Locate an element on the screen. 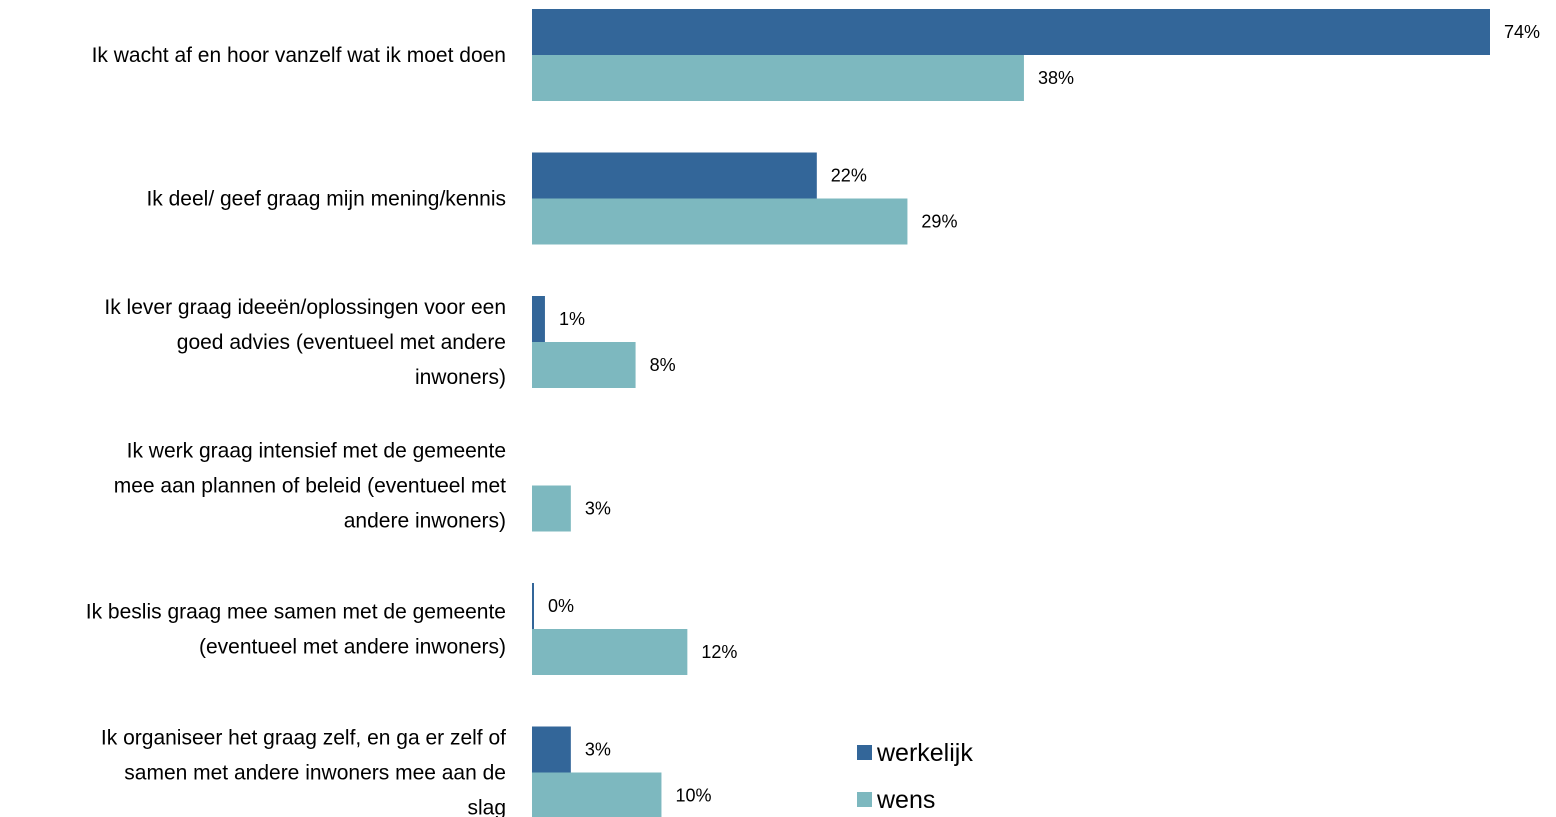 This screenshot has height=817, width=1556. data-label: 22% is located at coordinates (849, 176).